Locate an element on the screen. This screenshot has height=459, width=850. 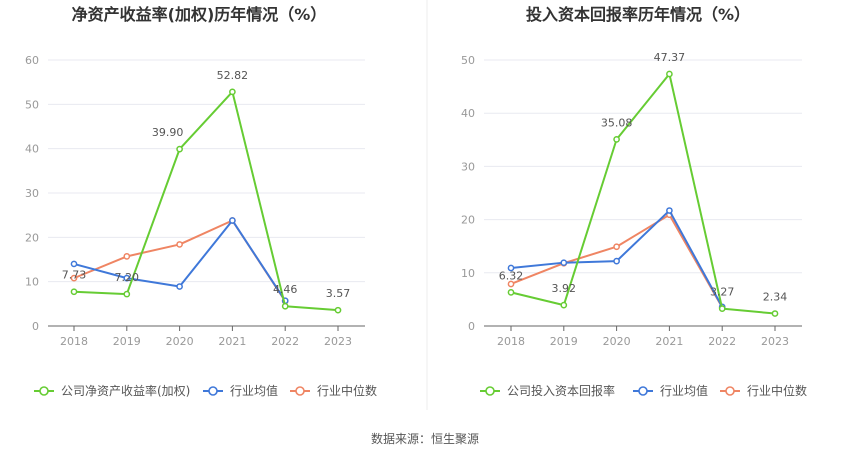
data-label: 6.32 is located at coordinates (511, 275).